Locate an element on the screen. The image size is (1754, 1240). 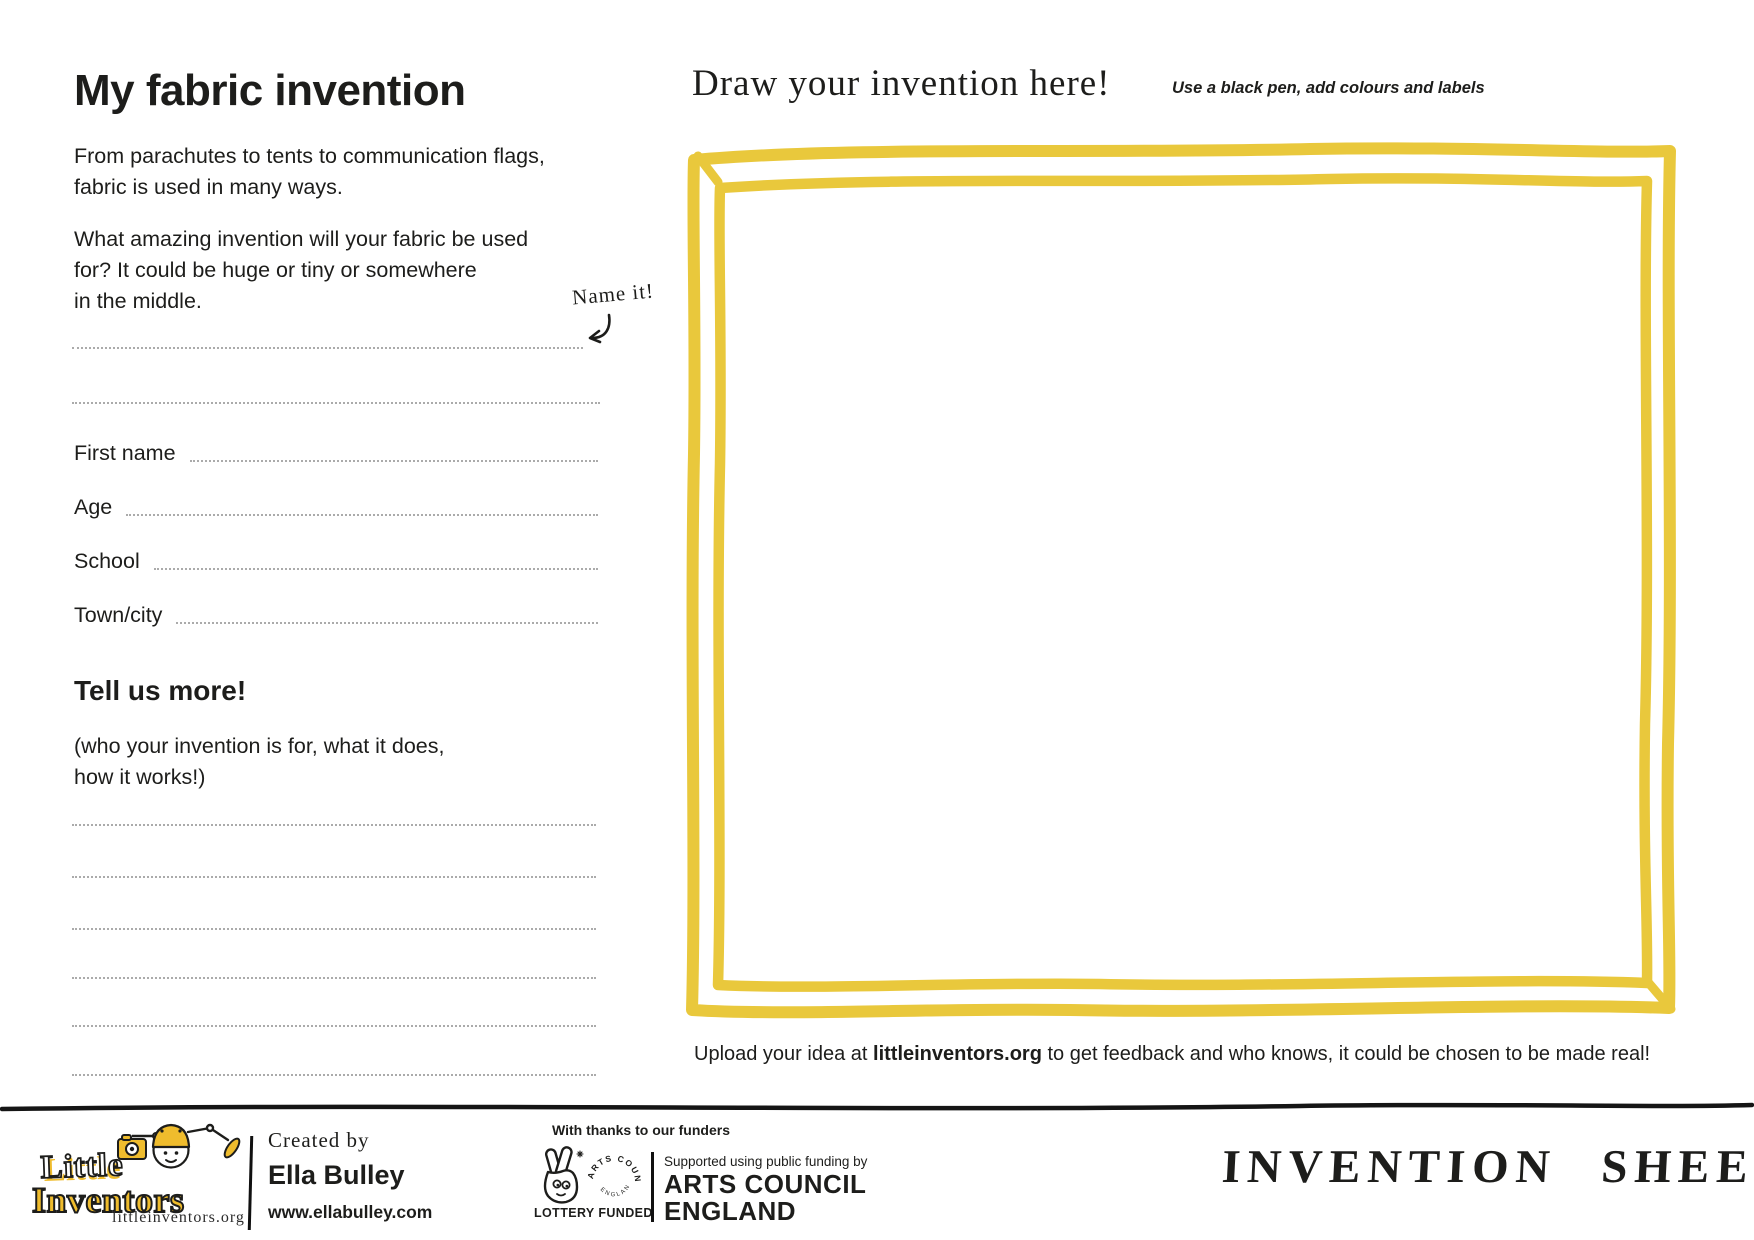
age-label: Age is located at coordinates (93, 507).